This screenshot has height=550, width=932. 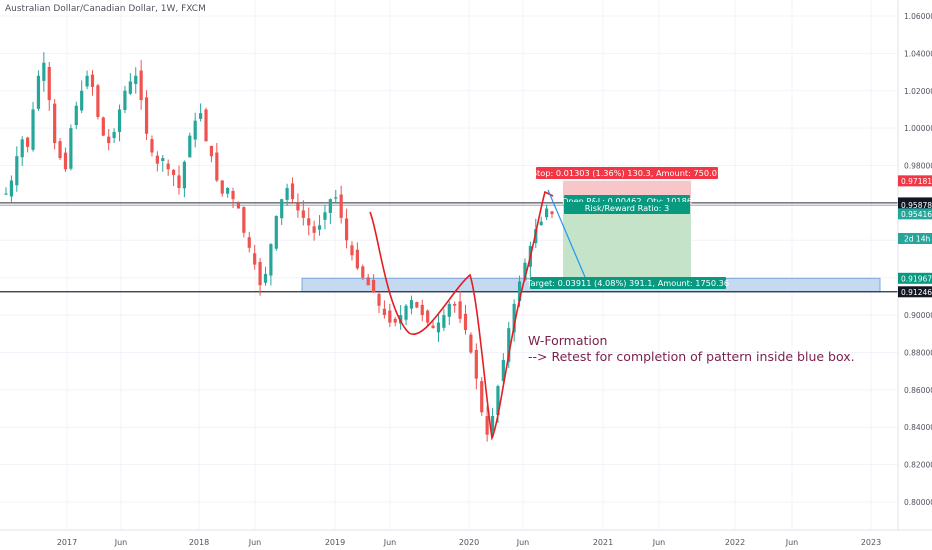 I want to click on countdown-label: 2d 14h, so click(x=917, y=239).